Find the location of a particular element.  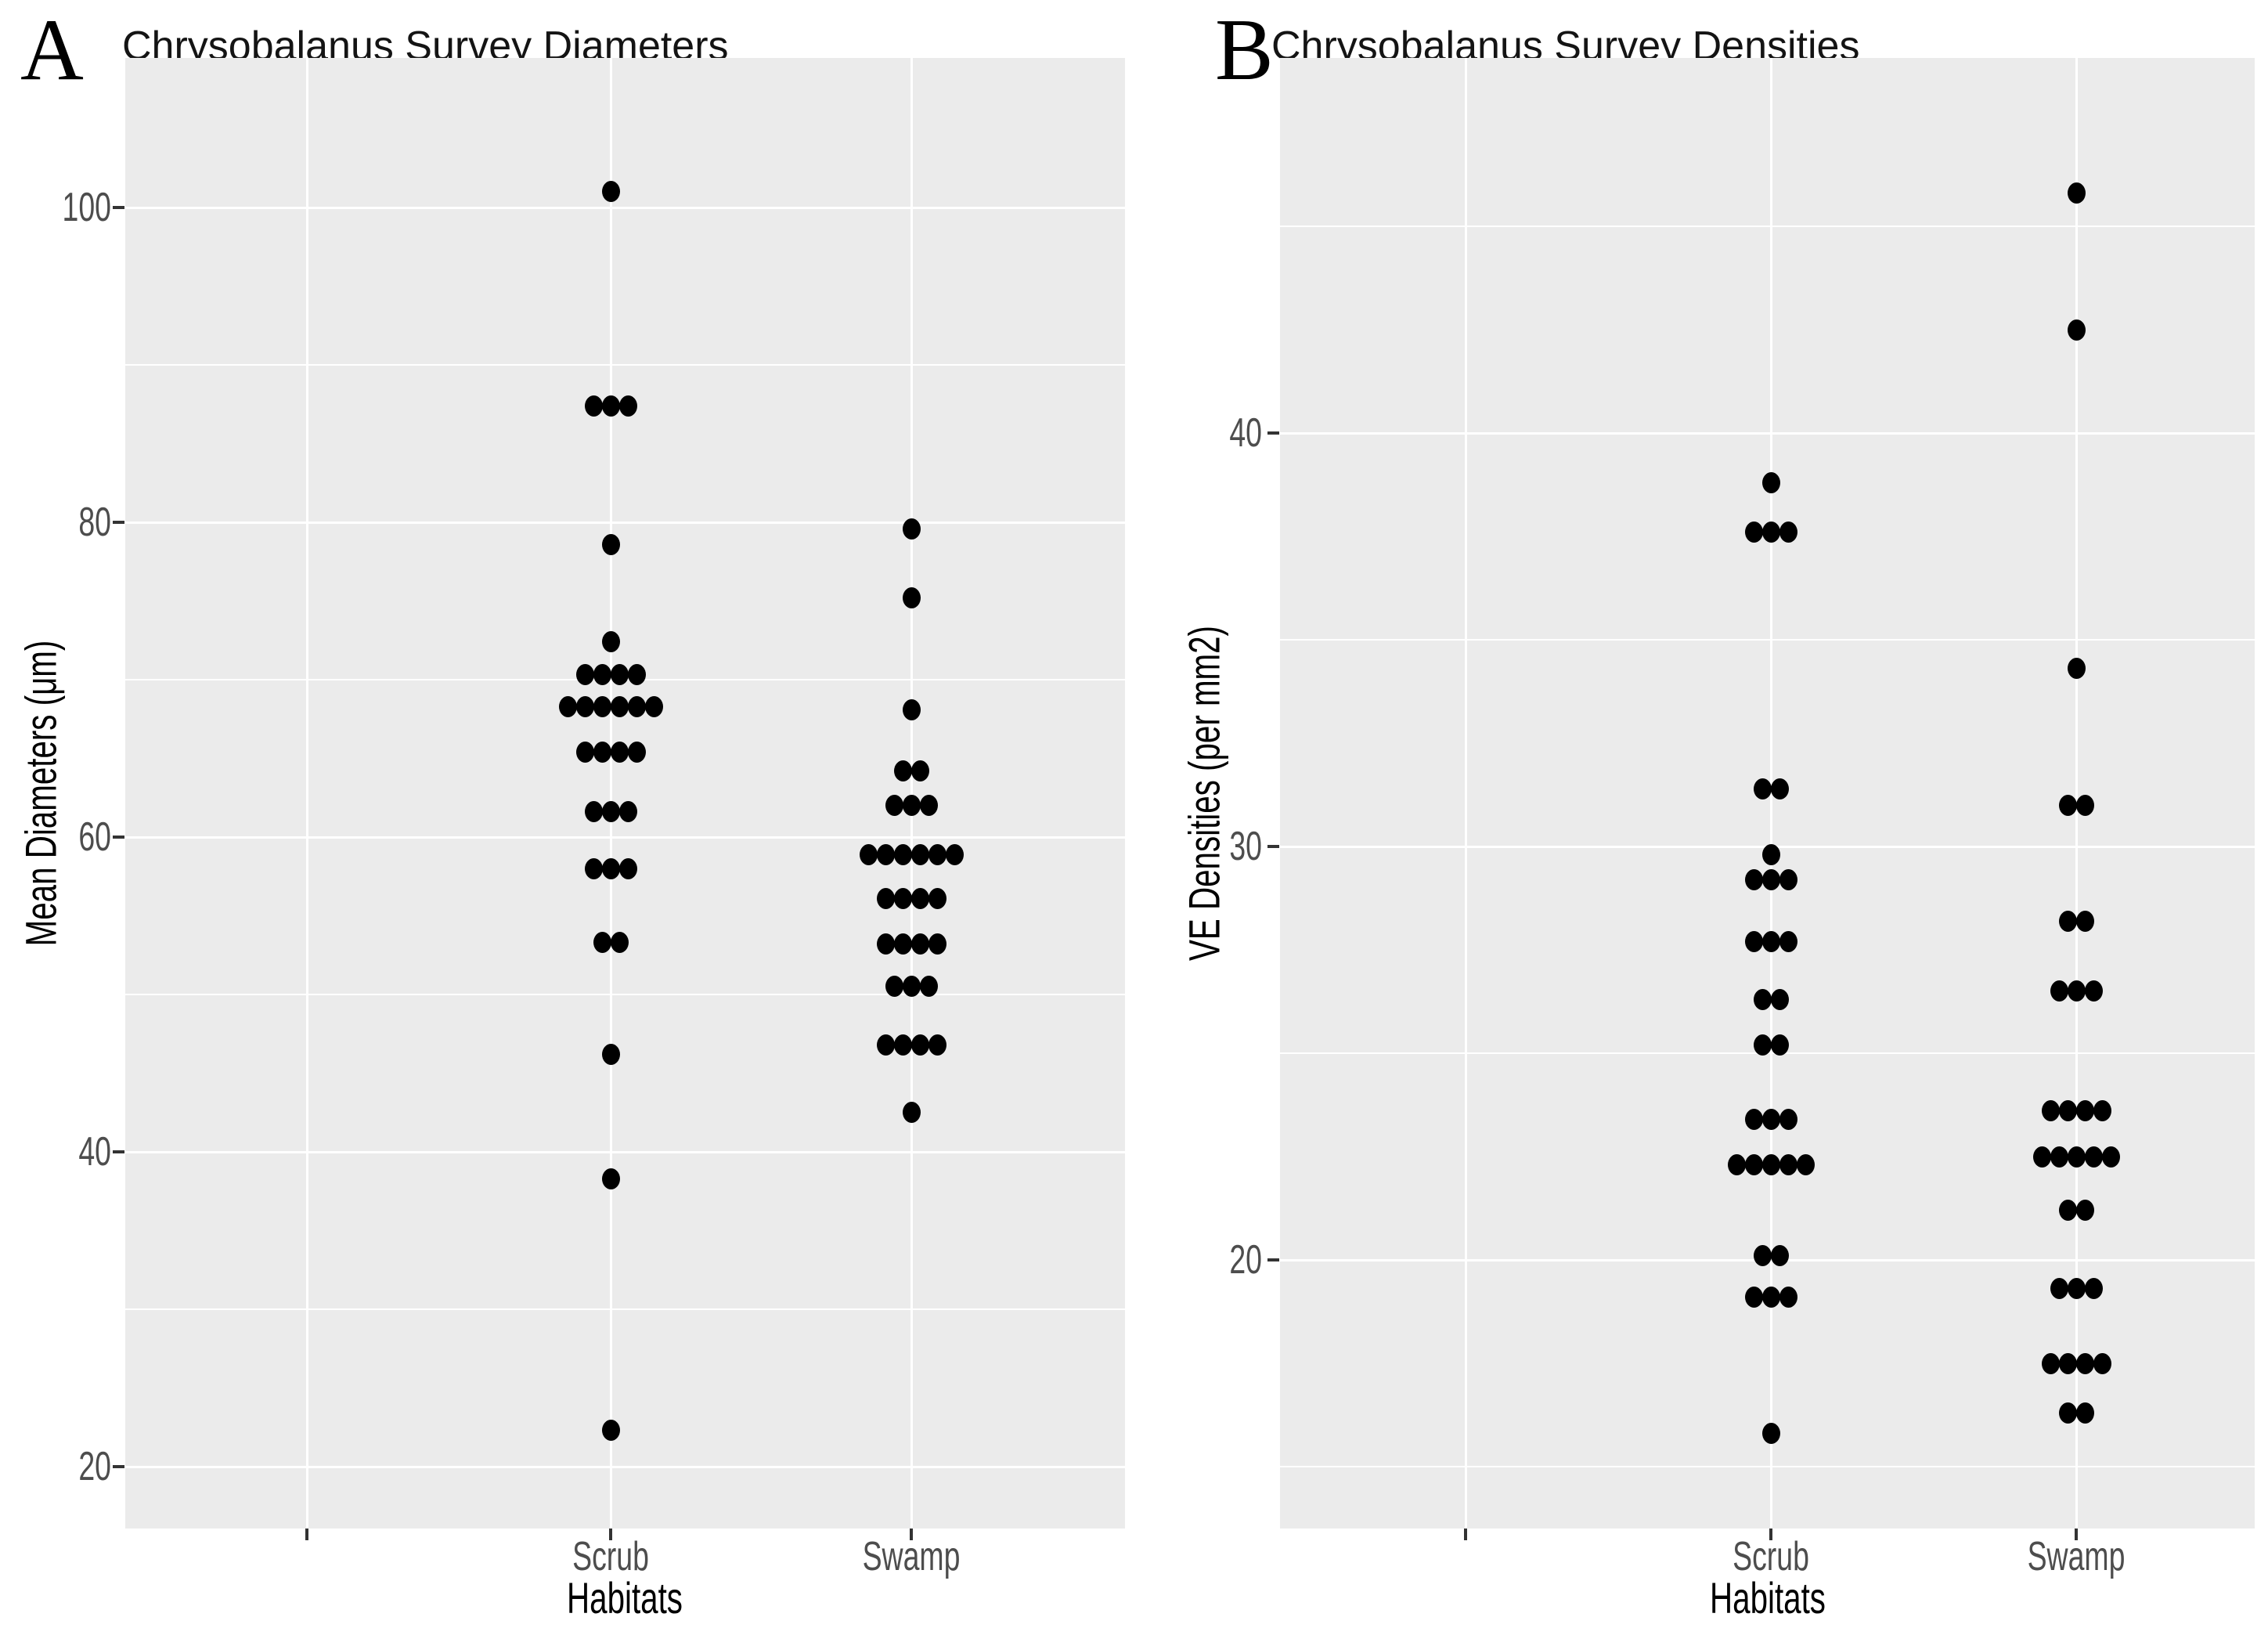

y-tick-label: 80 is located at coordinates (95, 522).